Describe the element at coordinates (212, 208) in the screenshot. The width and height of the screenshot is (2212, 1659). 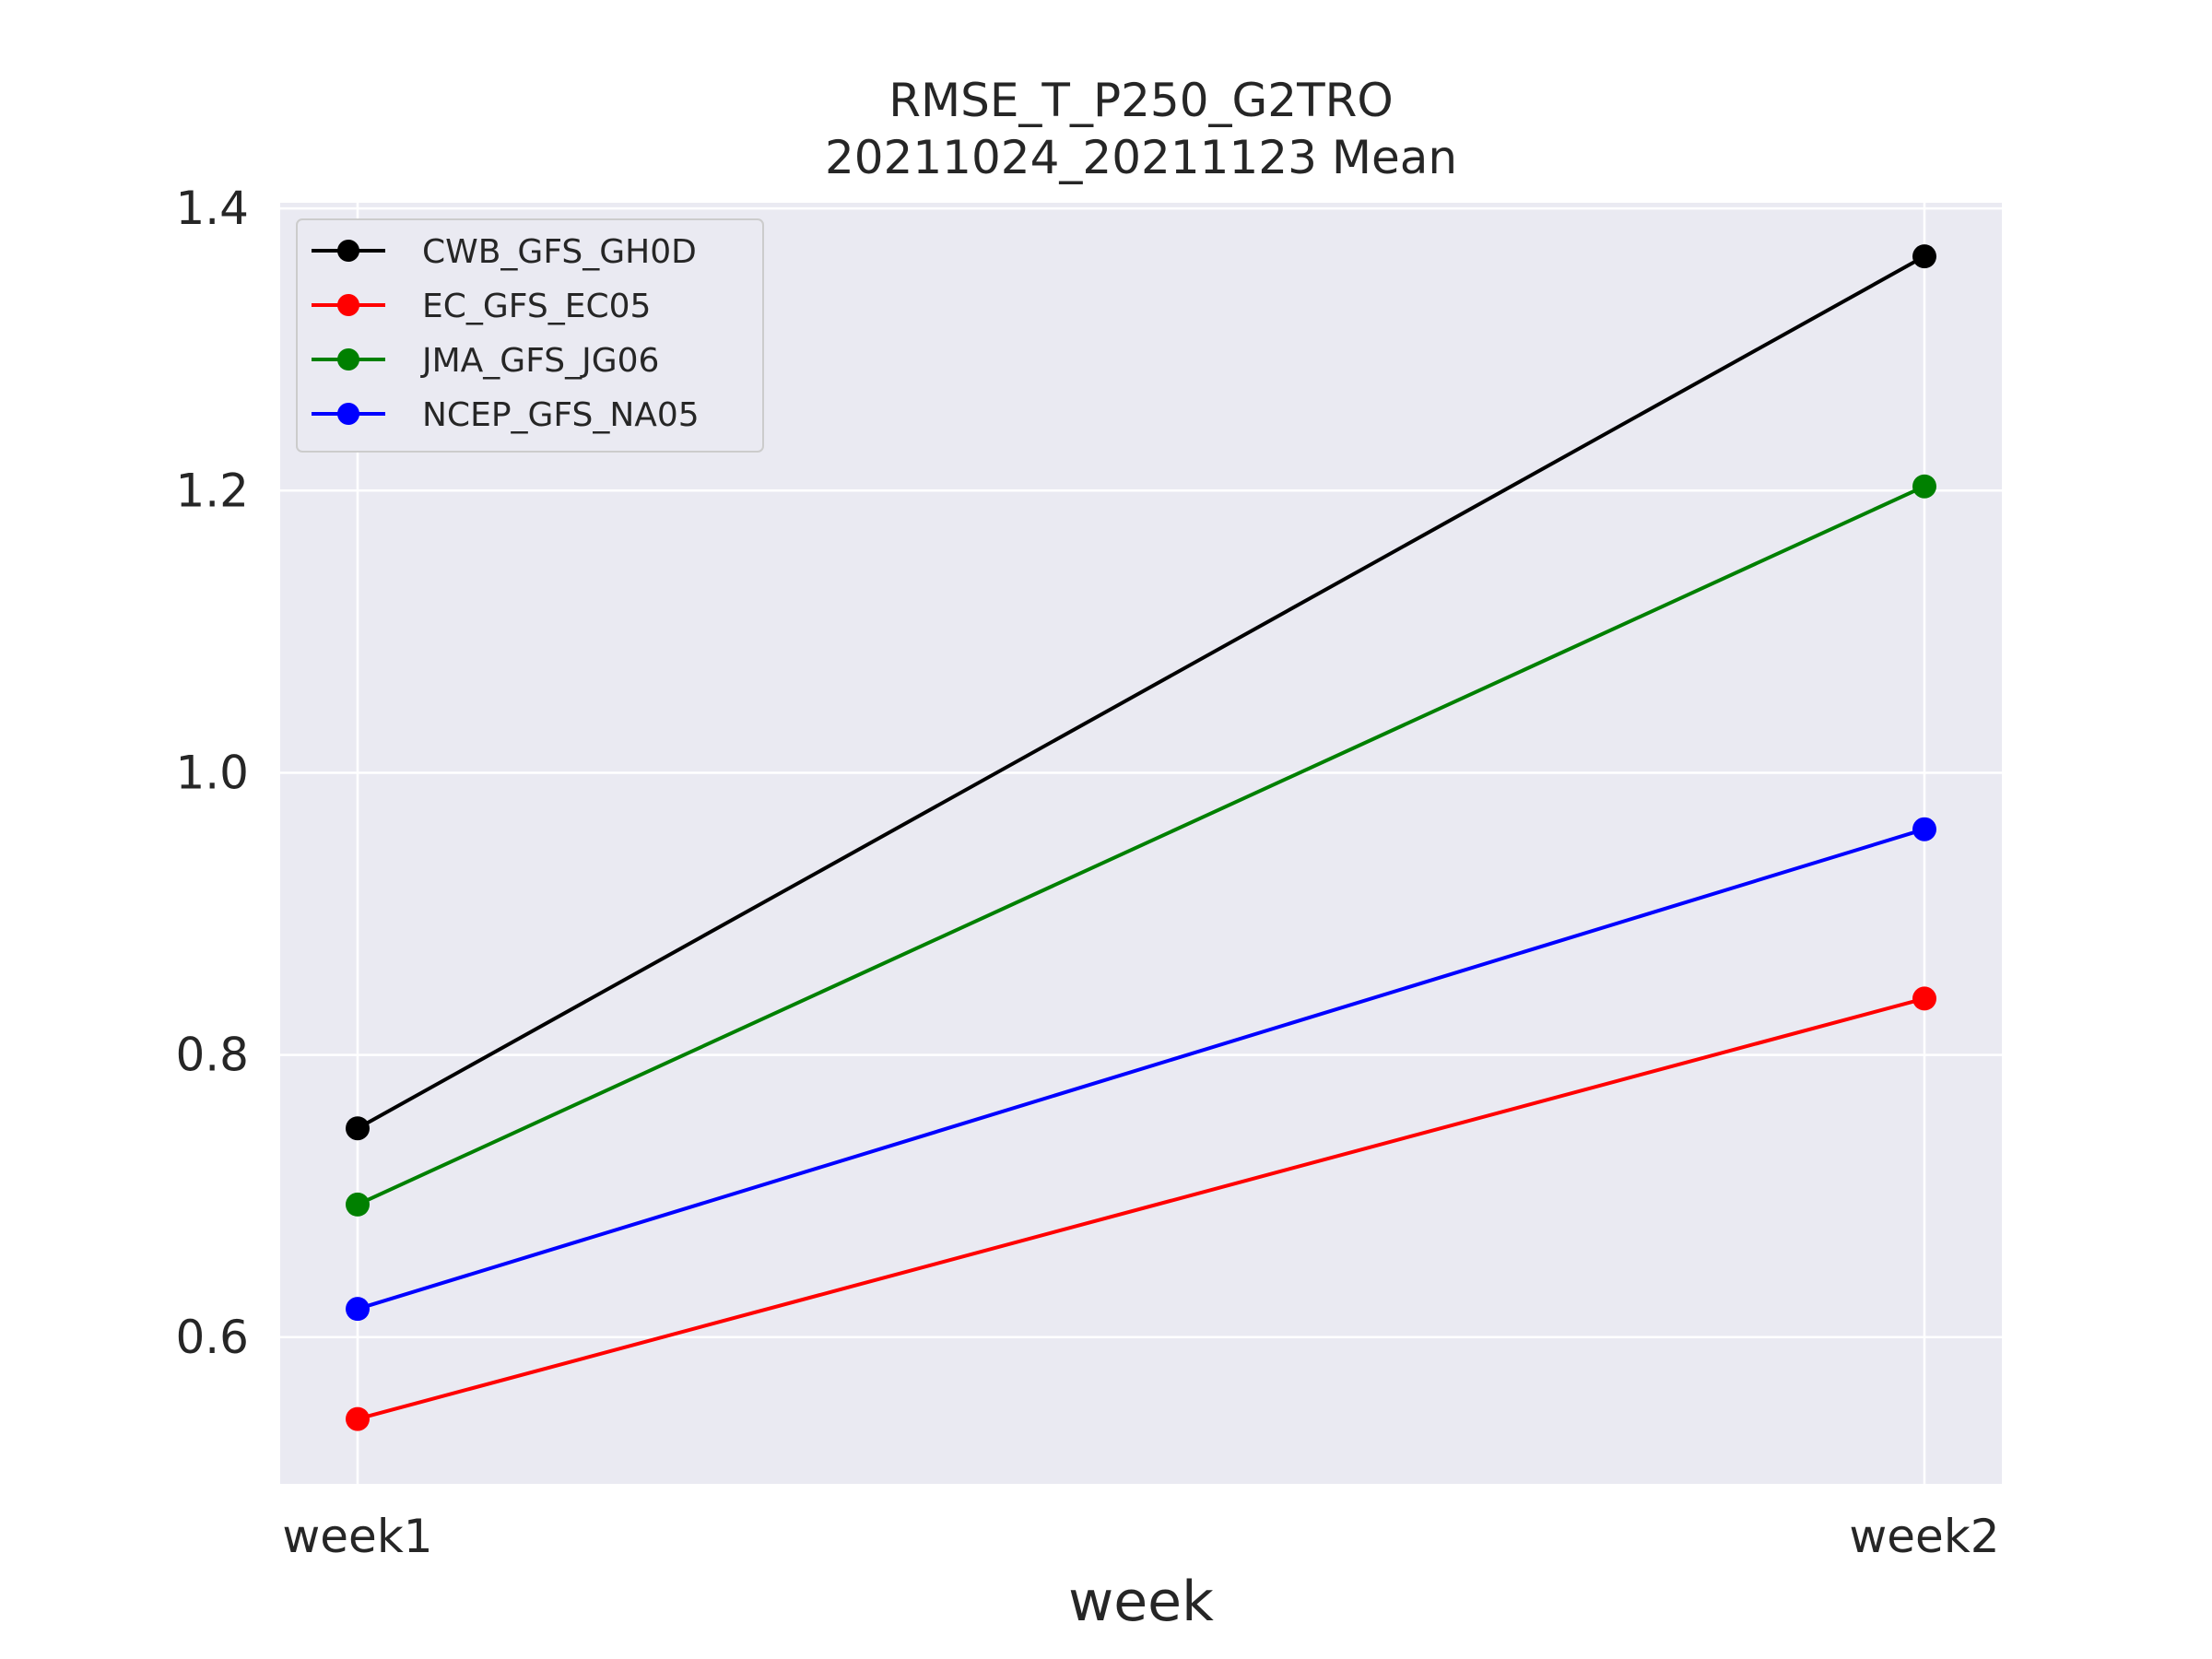
I see `y-tick-label: 1.4` at that location.